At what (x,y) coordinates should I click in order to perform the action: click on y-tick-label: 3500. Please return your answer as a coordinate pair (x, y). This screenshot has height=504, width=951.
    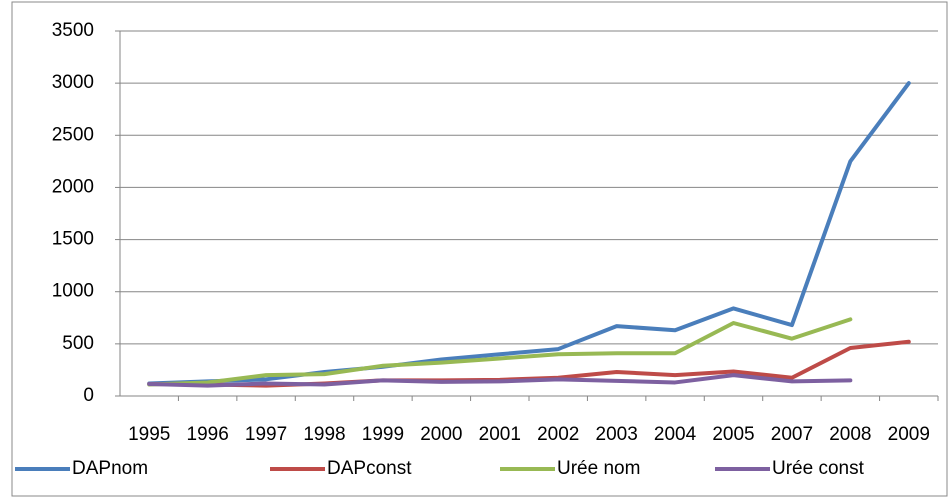
    Looking at the image, I should click on (73, 30).